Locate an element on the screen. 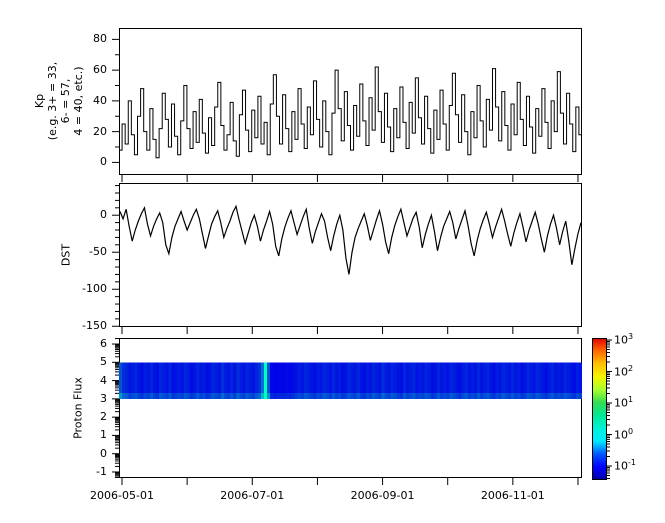 The height and width of the screenshot is (523, 665). x-tick-label: 2006-07-01 is located at coordinates (252, 495).